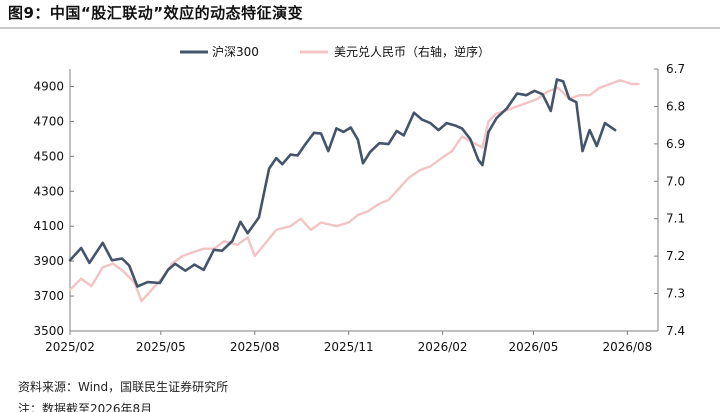 This screenshot has width=720, height=412. What do you see at coordinates (349, 347) in the screenshot?
I see `x-tick-label: 2025/11` at bounding box center [349, 347].